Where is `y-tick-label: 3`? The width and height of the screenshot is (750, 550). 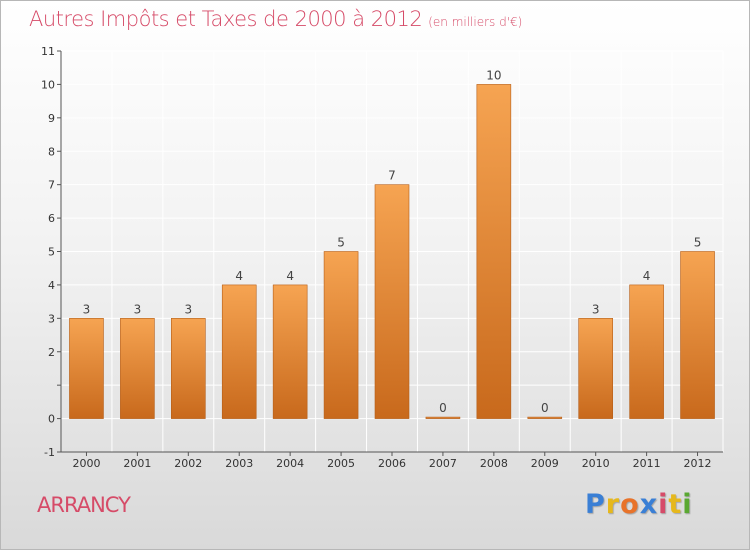
y-tick-label: 3 is located at coordinates (51, 318).